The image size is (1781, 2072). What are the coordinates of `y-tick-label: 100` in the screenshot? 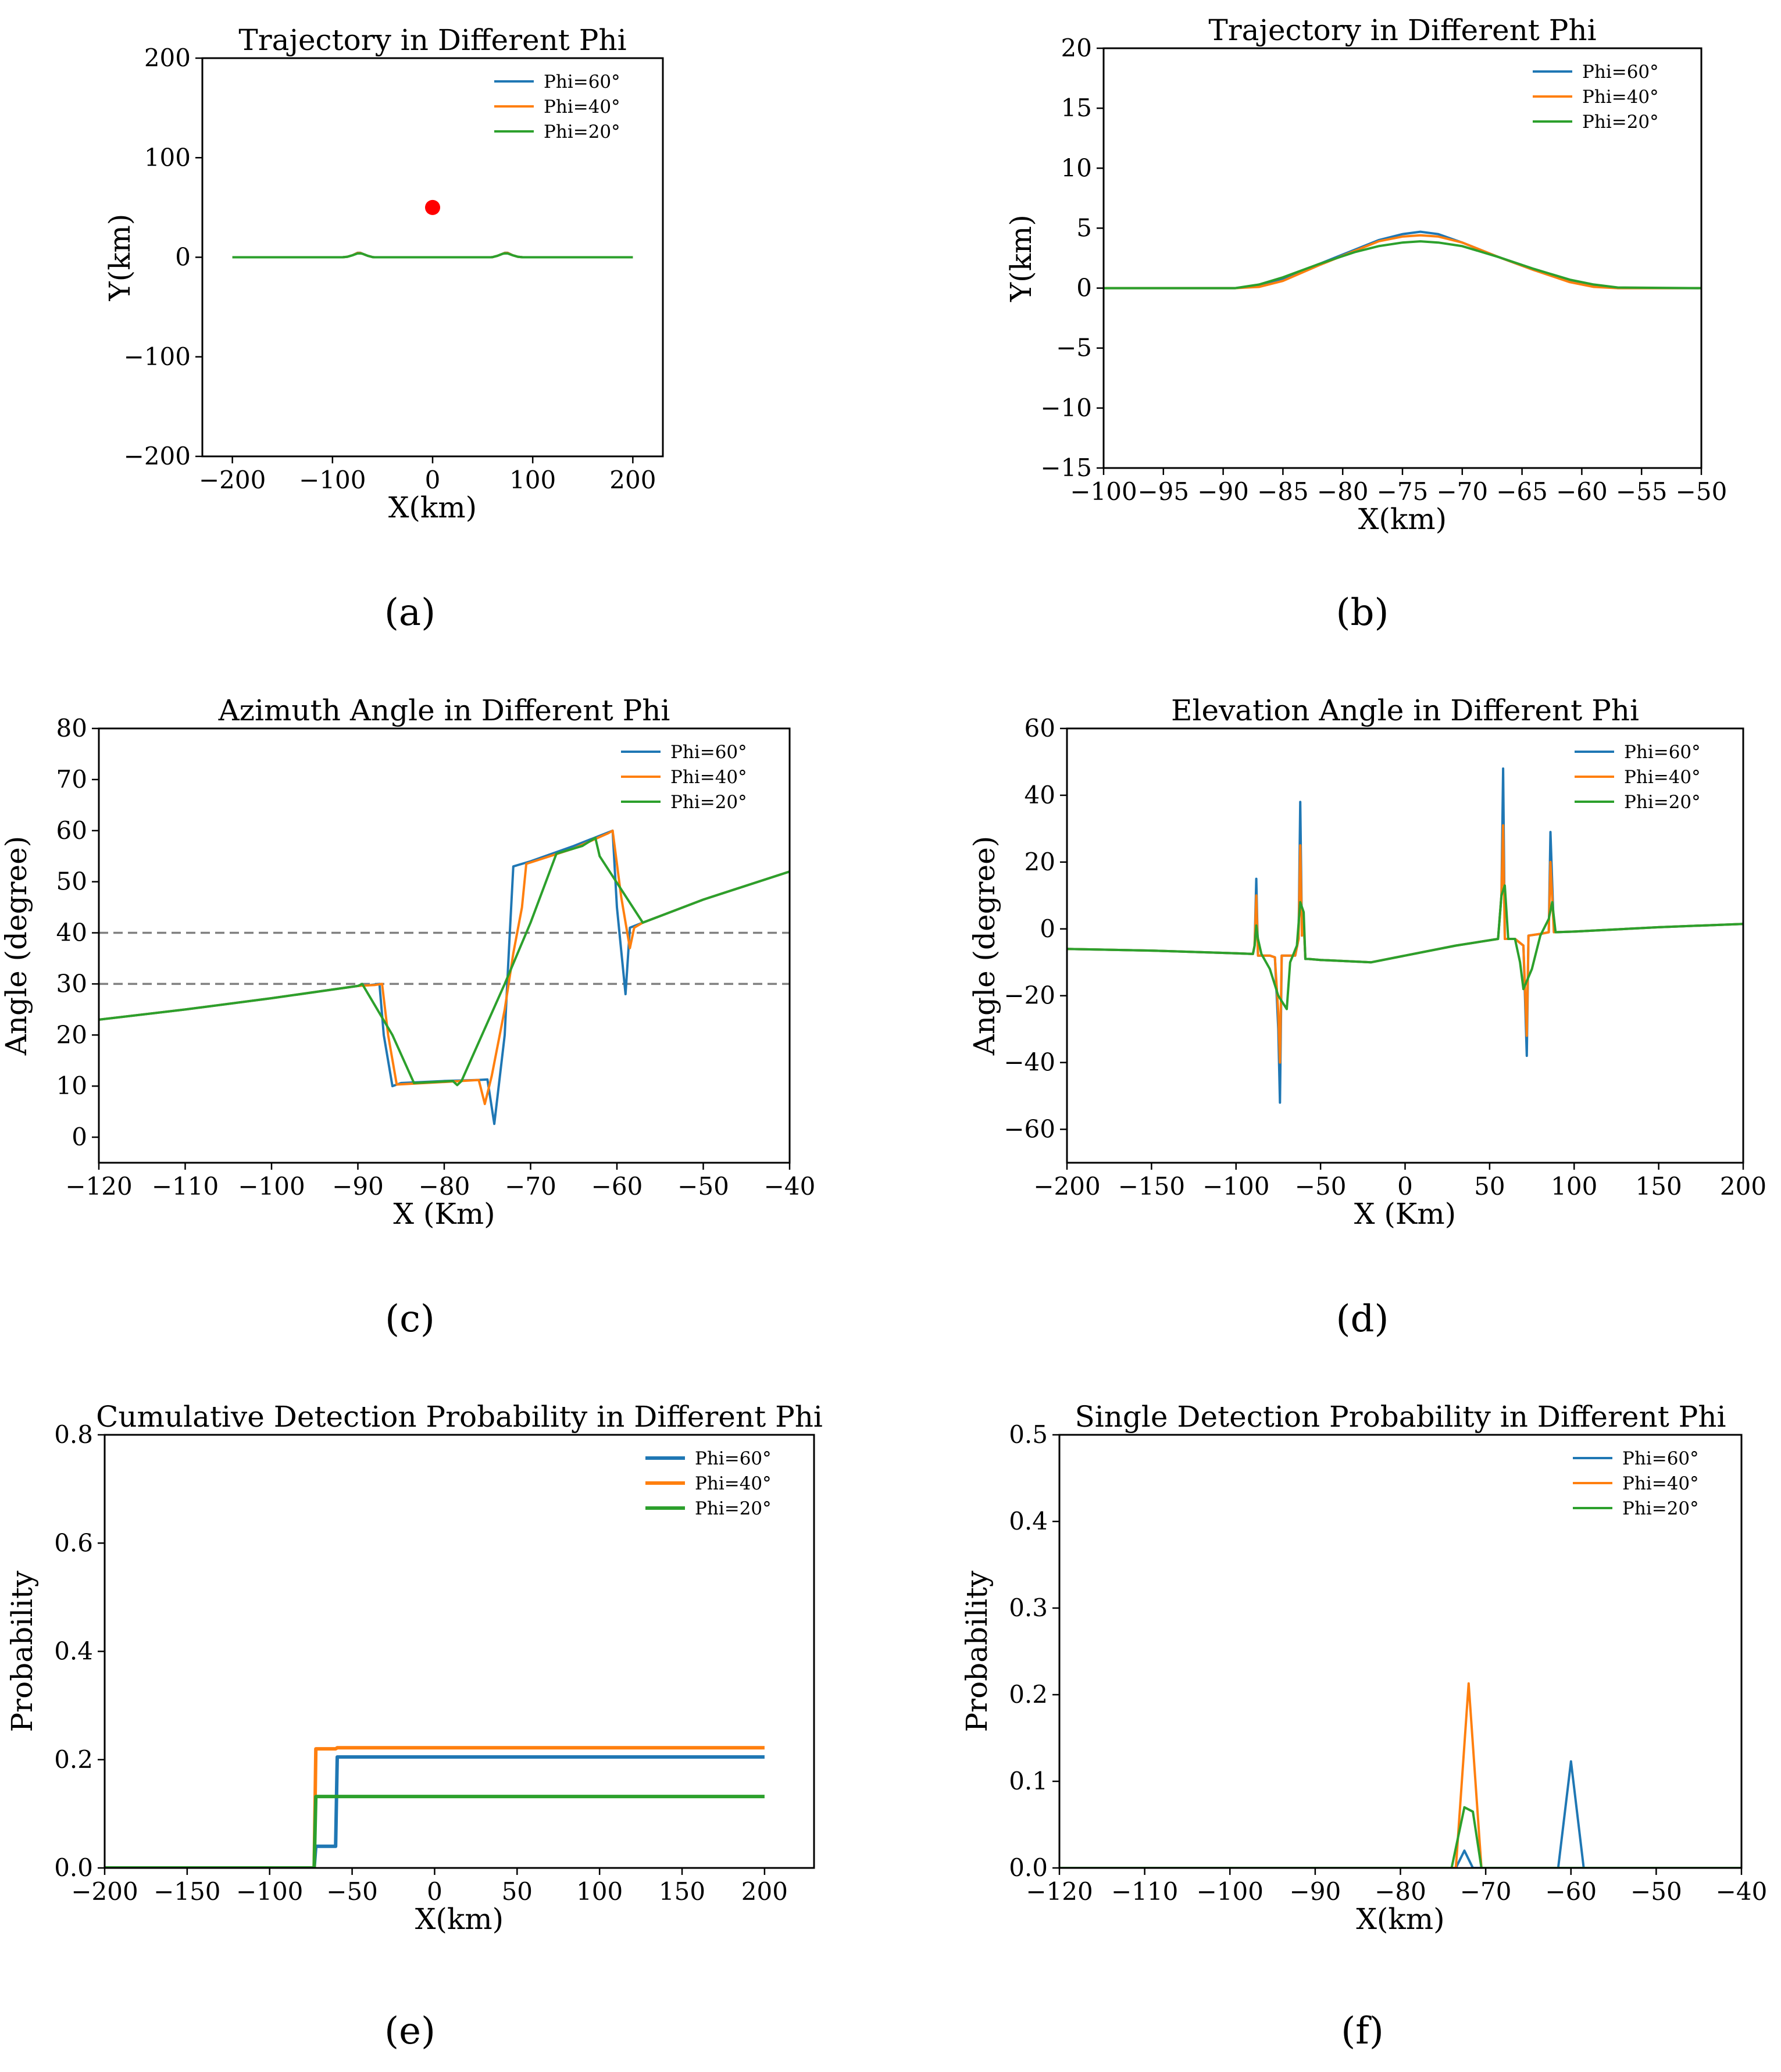 It's located at (167, 158).